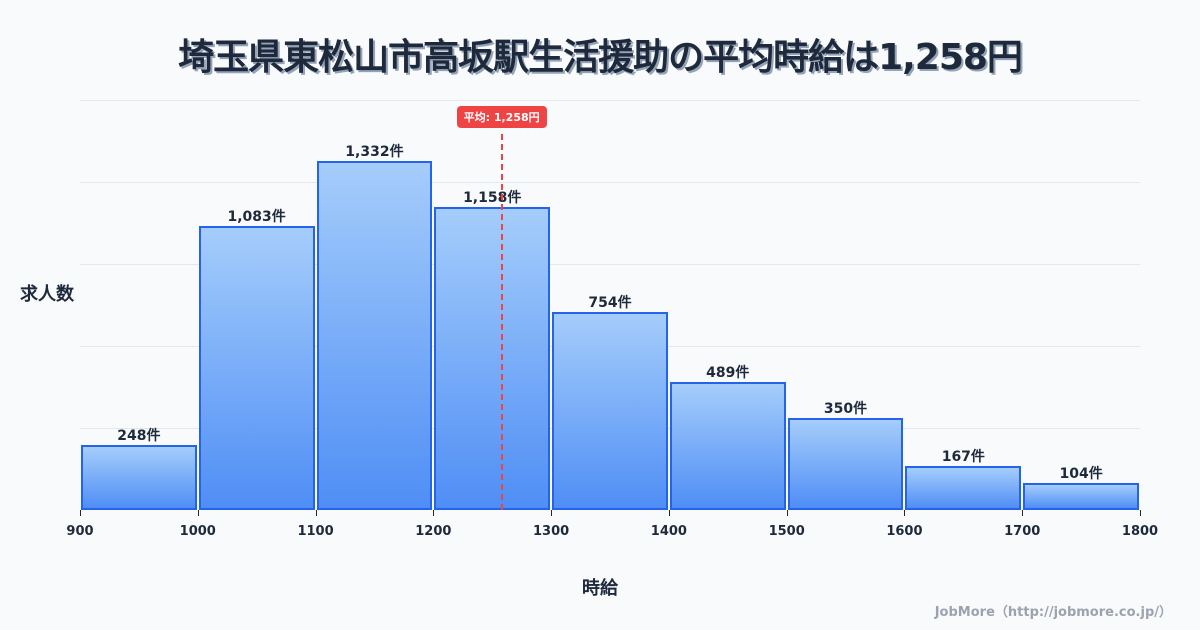 The image size is (1200, 630). What do you see at coordinates (904, 531) in the screenshot?
I see `x-tick-label: 1600` at bounding box center [904, 531].